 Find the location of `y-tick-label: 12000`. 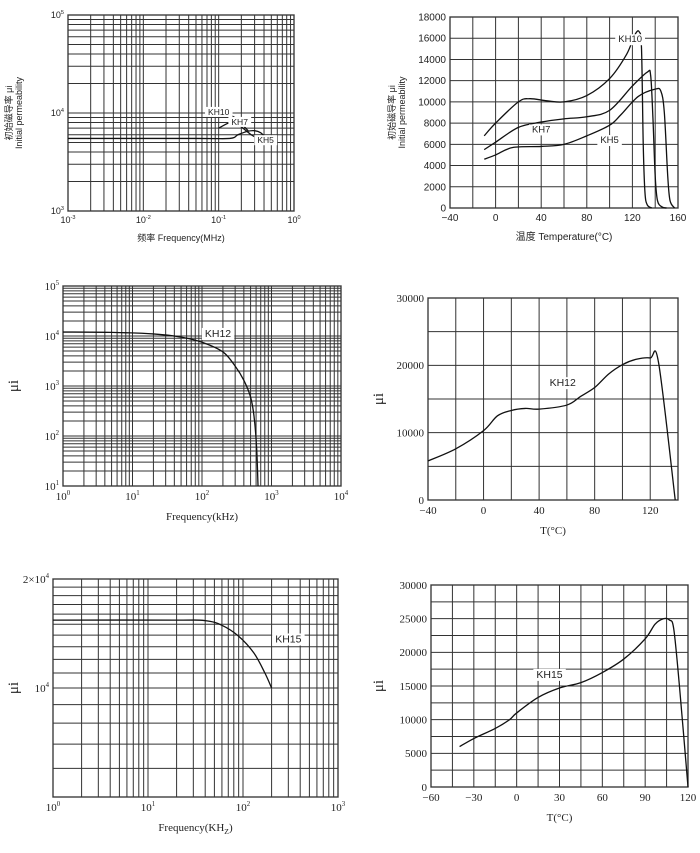

y-tick-label: 12000 is located at coordinates (432, 81).